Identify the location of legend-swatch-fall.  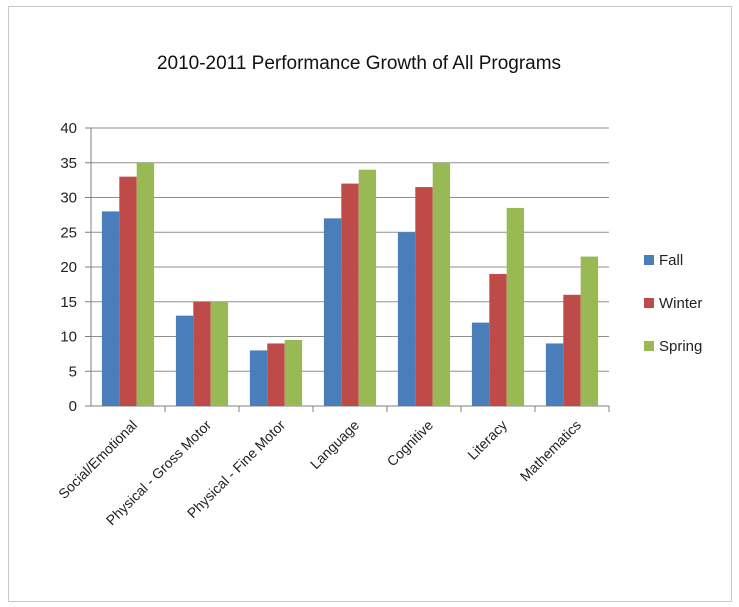
(649, 260).